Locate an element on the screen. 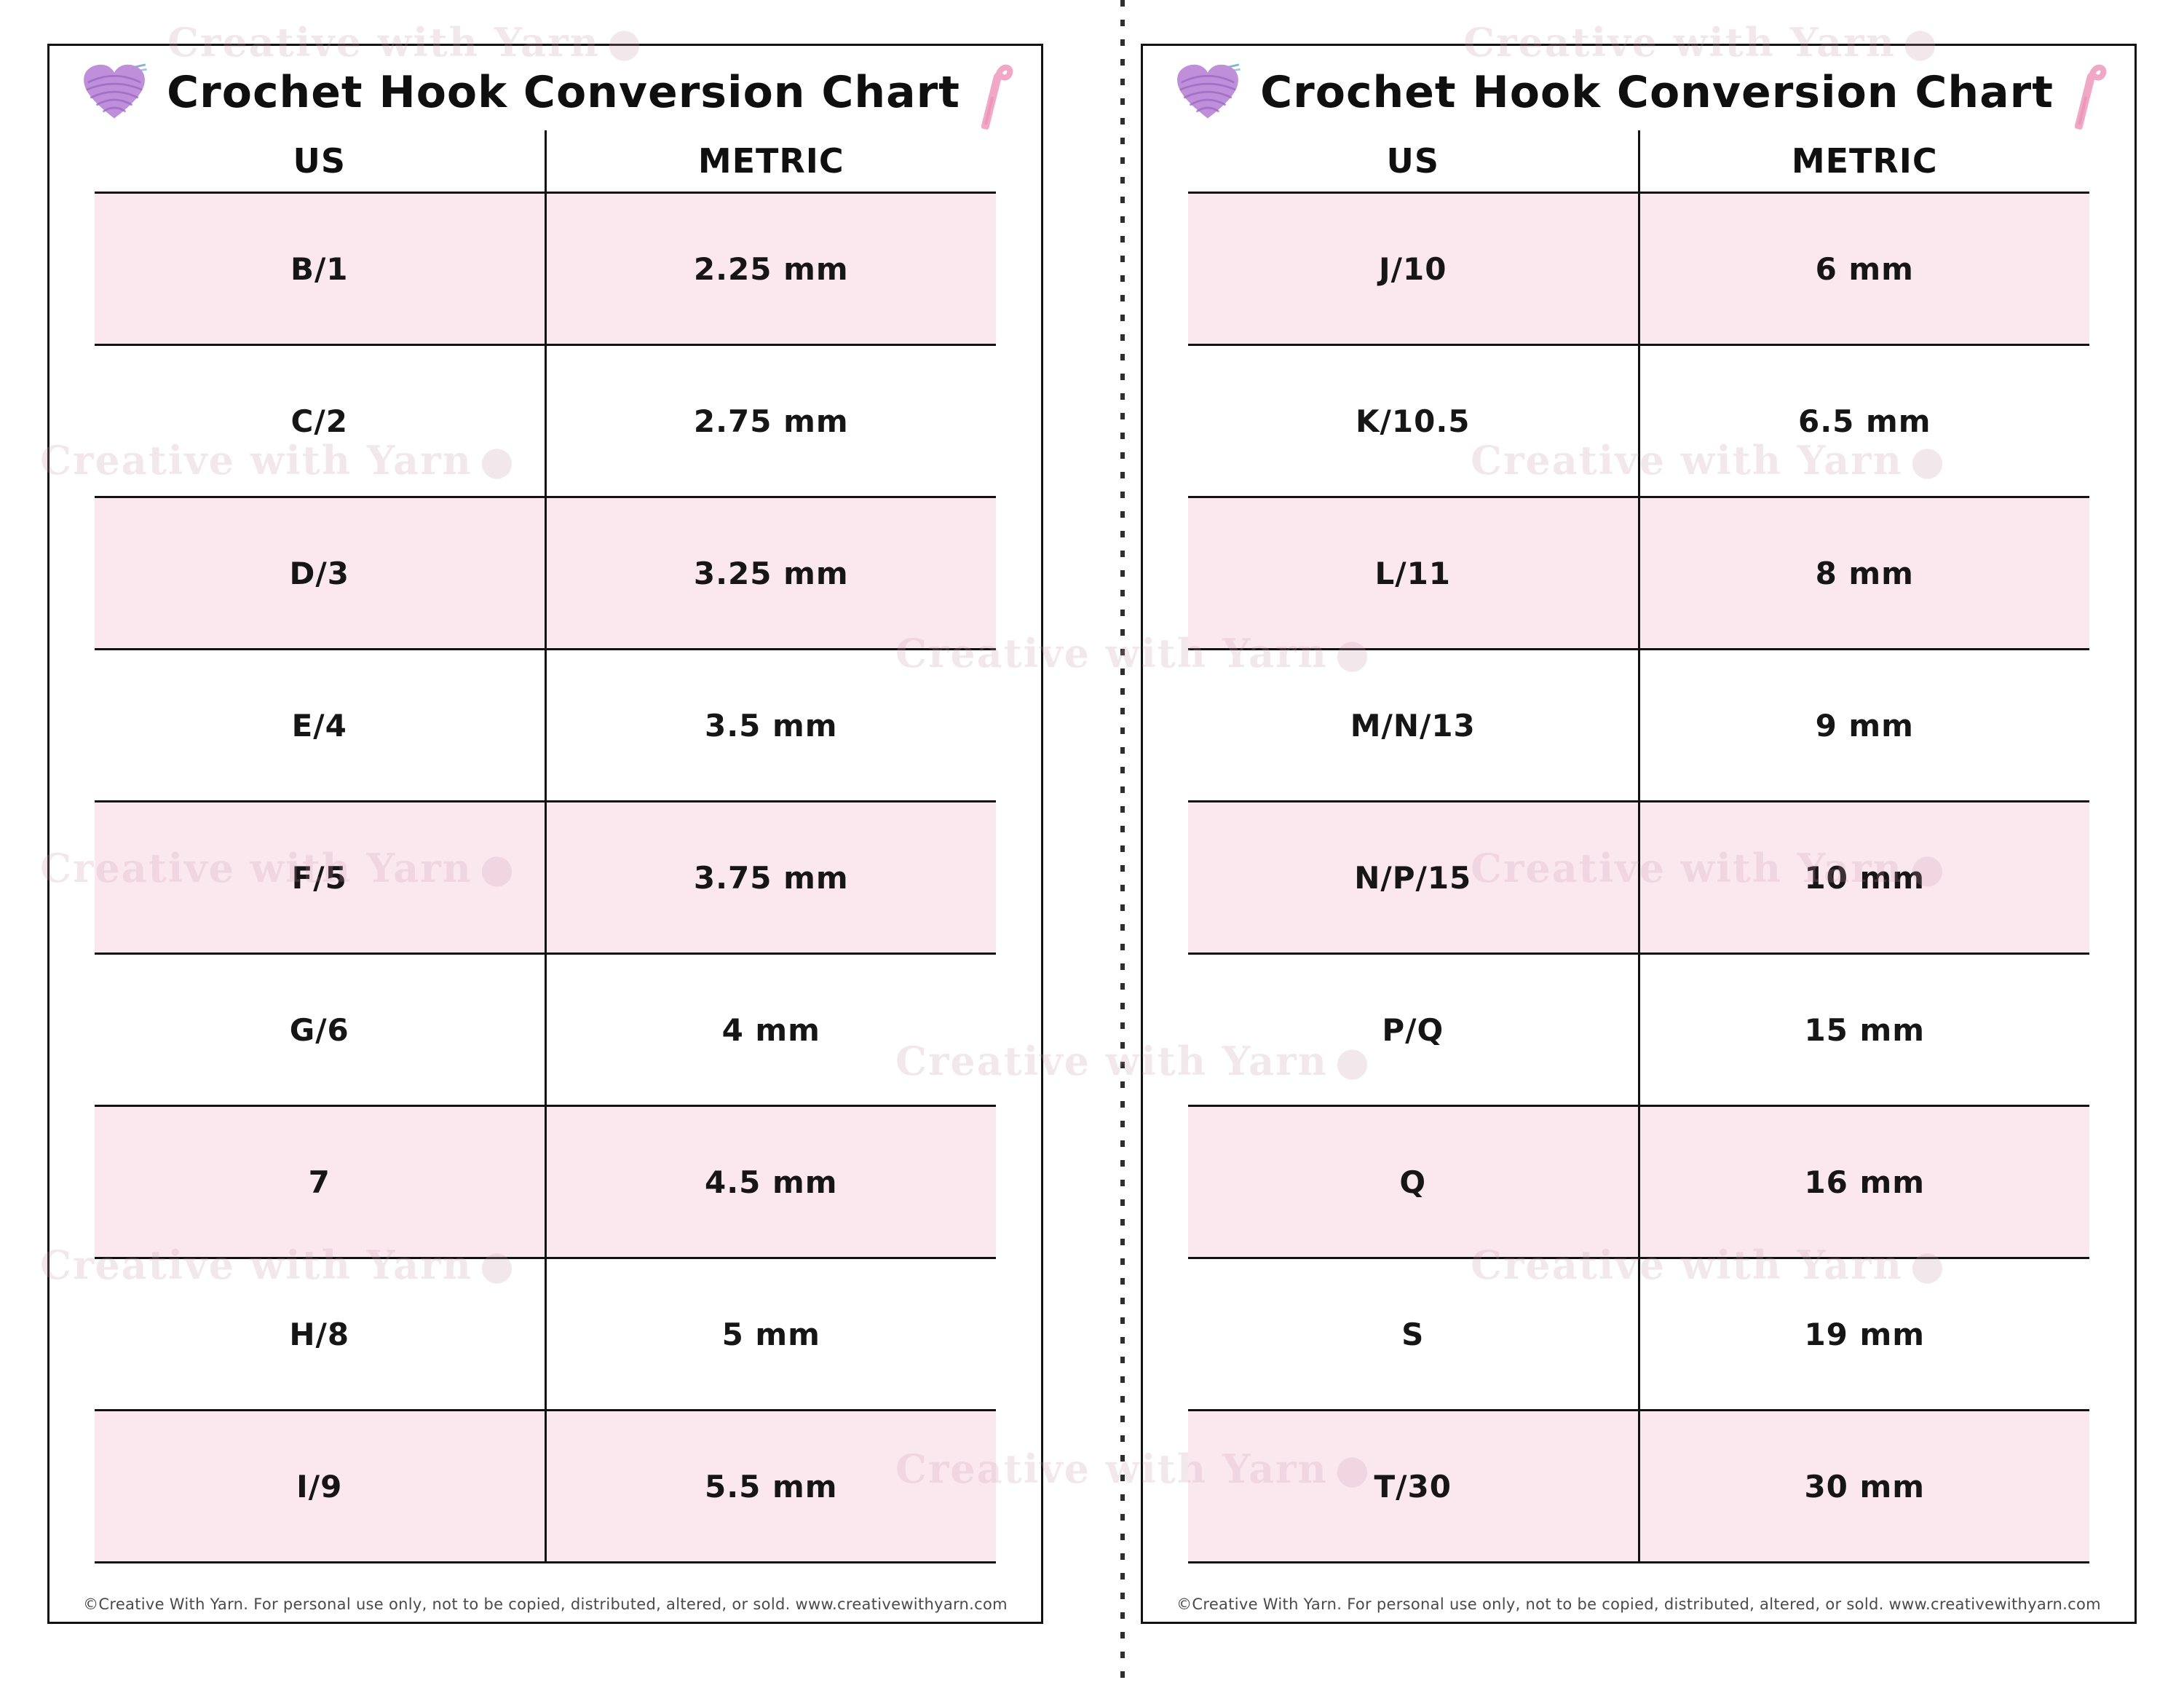  us-size-cell: H/8 is located at coordinates (321, 1334).